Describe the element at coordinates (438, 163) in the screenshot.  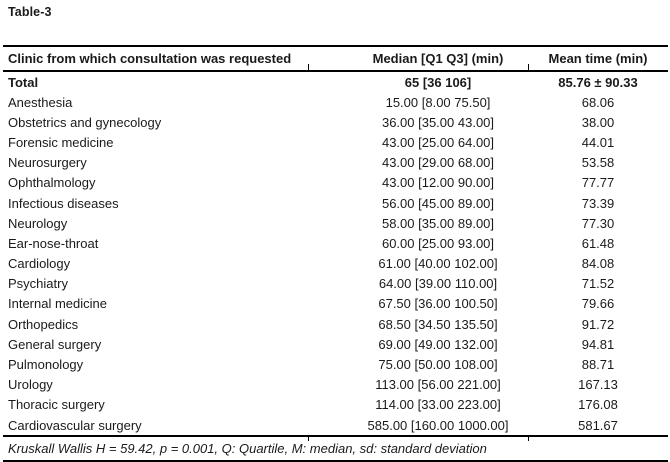
I see `cell-median: 43.00 [29.00 68.00]` at that location.